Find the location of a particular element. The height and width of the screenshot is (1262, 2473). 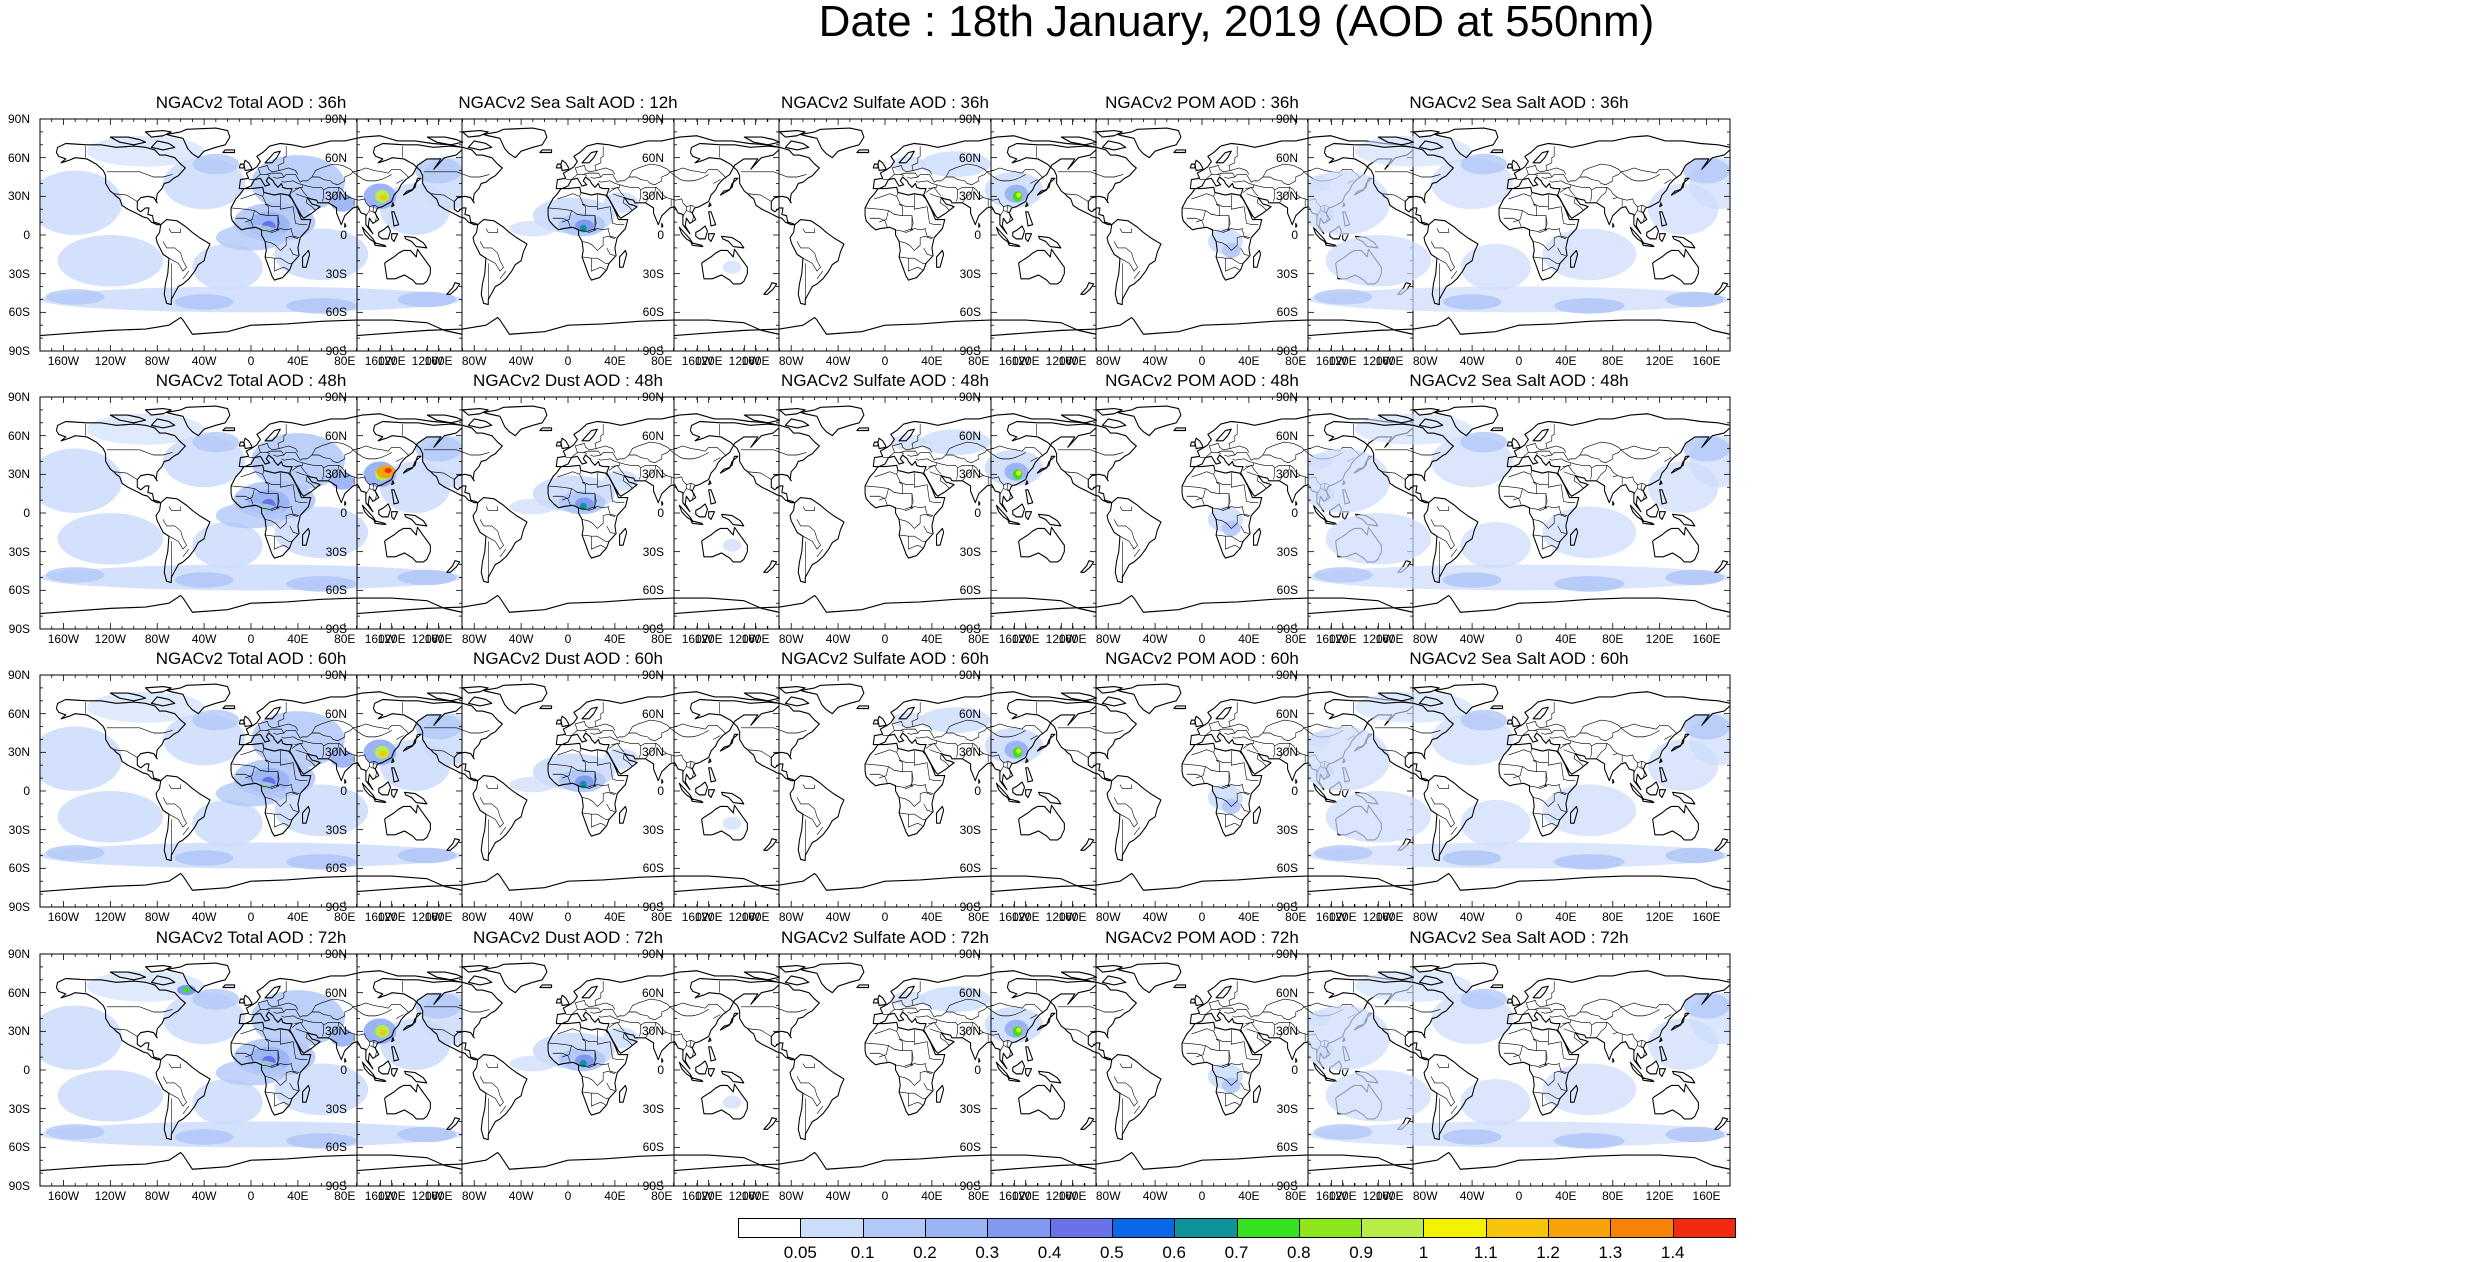

colorbar-label: 1 is located at coordinates (1423, 1252).